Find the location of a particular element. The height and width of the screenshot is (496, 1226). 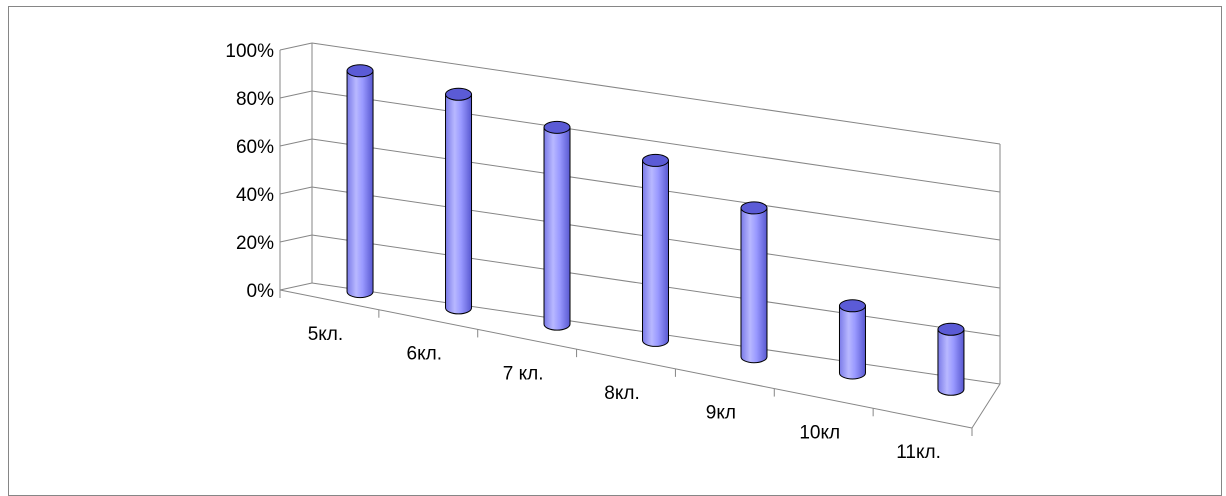

x-tick-labels: 5кл. 6кл. 7 кл. 8кл. 9кл 10кл 11кл. is located at coordinates (624, 393).